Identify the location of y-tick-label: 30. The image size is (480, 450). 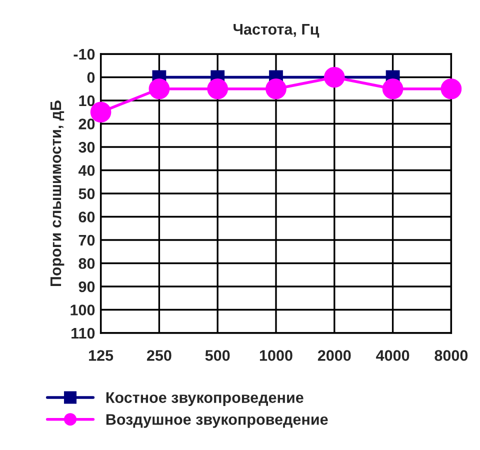
(86, 147).